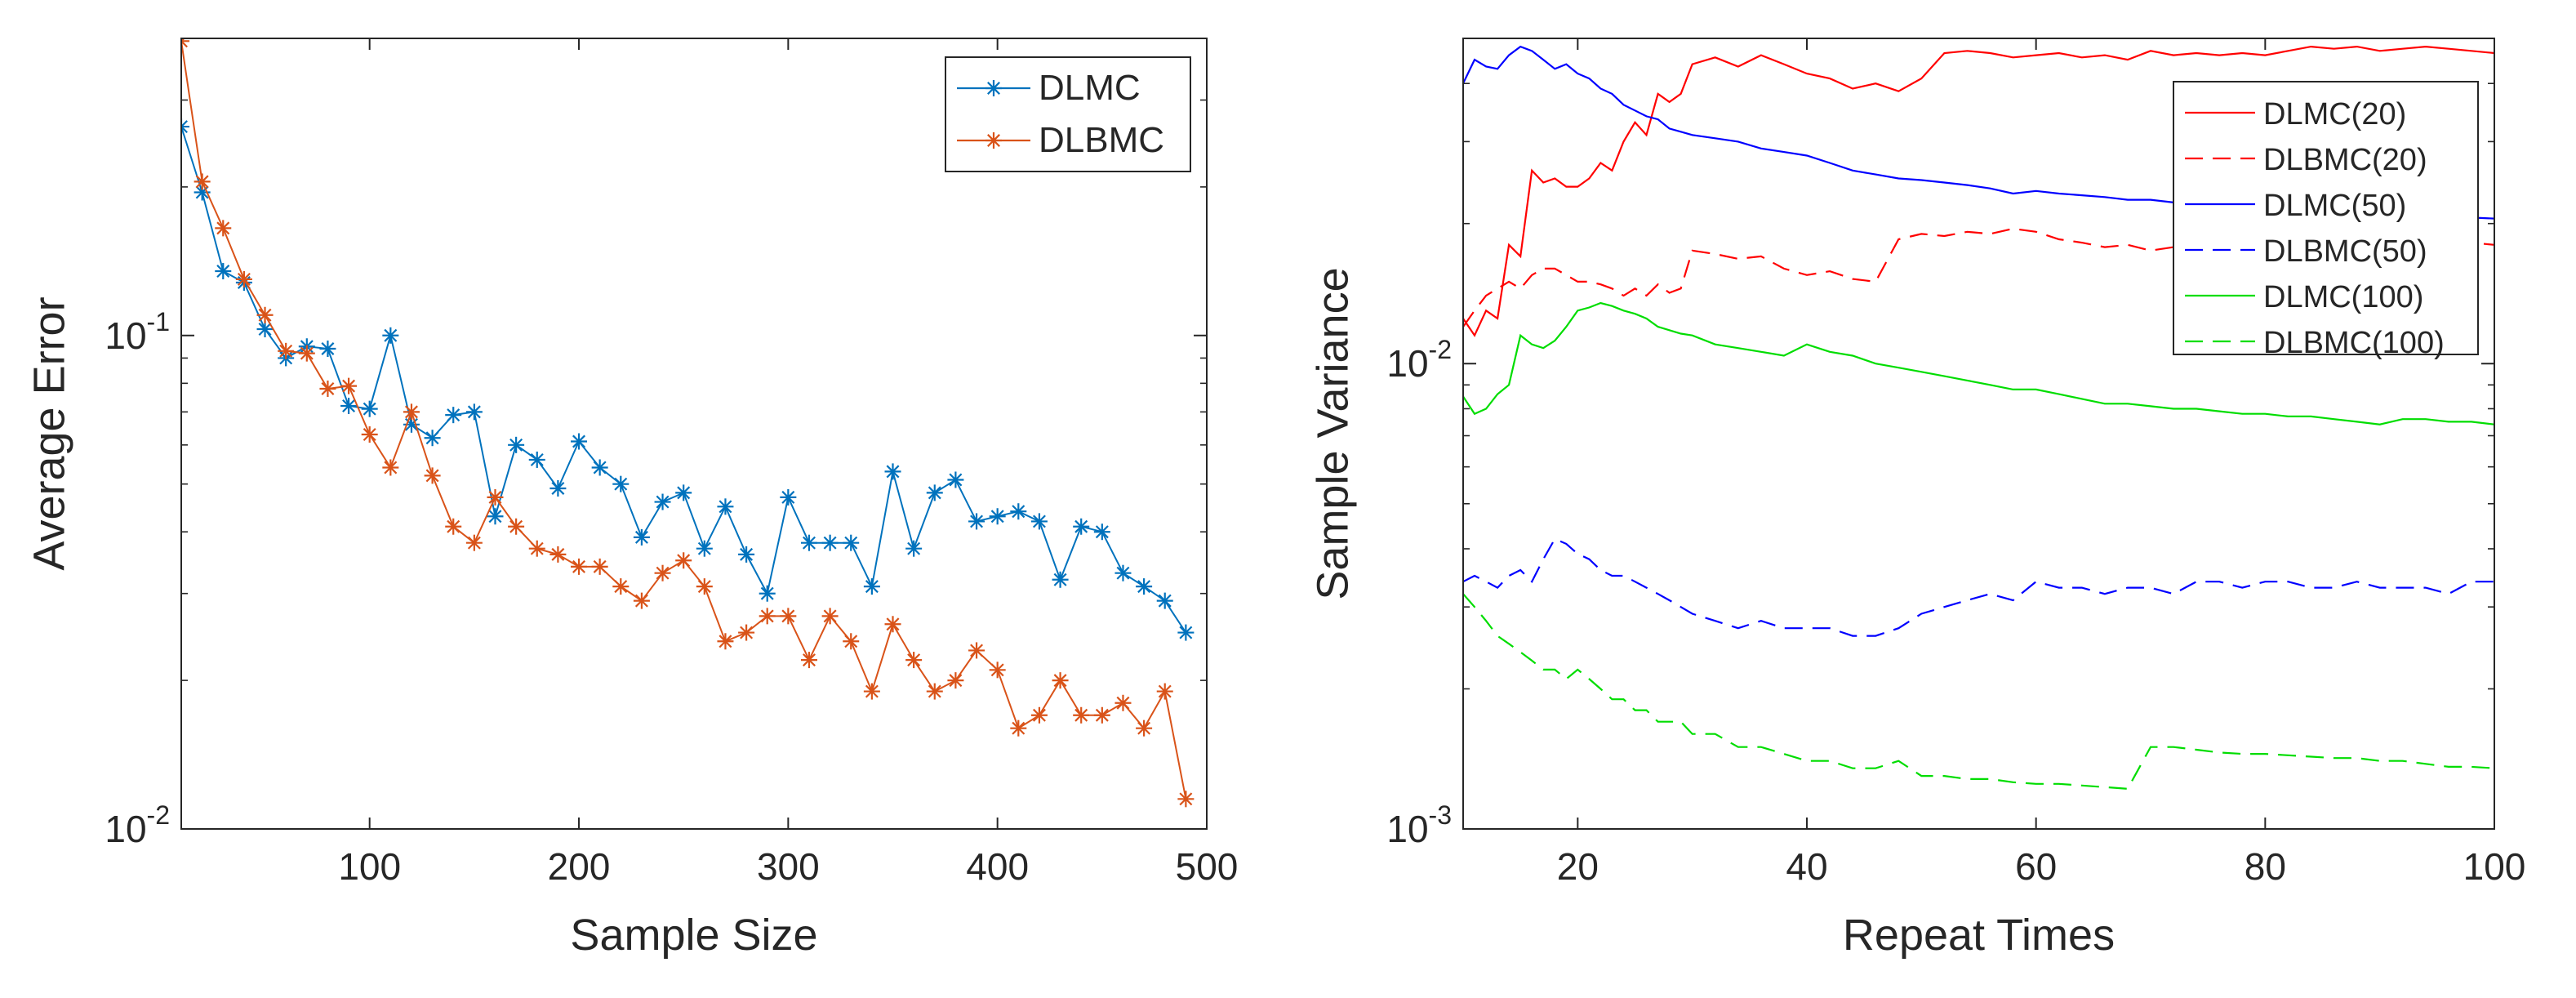 The width and height of the screenshot is (2576, 998). What do you see at coordinates (788, 867) in the screenshot?
I see `x-tick-label: 300` at bounding box center [788, 867].